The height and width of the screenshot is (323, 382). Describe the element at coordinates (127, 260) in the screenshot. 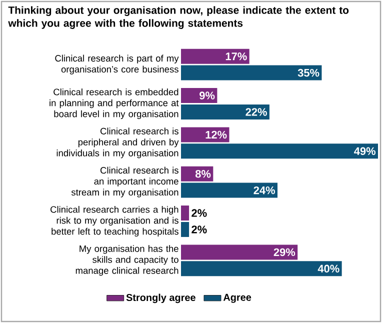

I see `y-tick-label: My organisation has the skills and capacity to manage clinical research` at that location.